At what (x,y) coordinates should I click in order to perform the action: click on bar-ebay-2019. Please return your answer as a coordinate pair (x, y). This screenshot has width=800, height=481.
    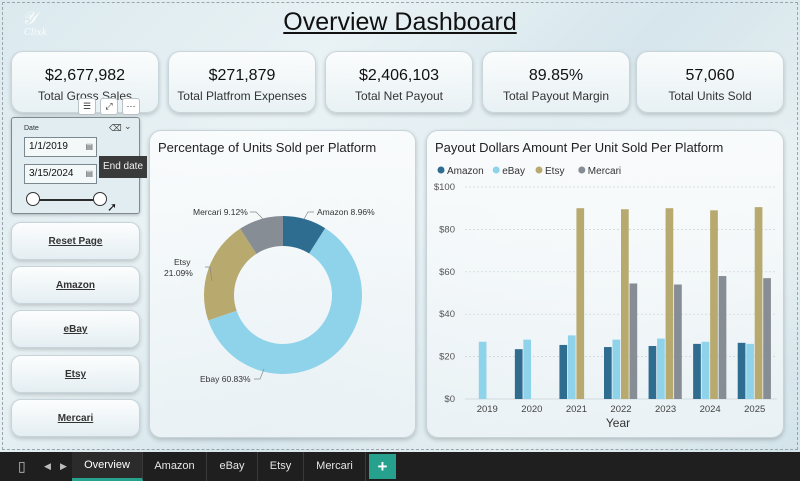
    Looking at the image, I should click on (482, 370).